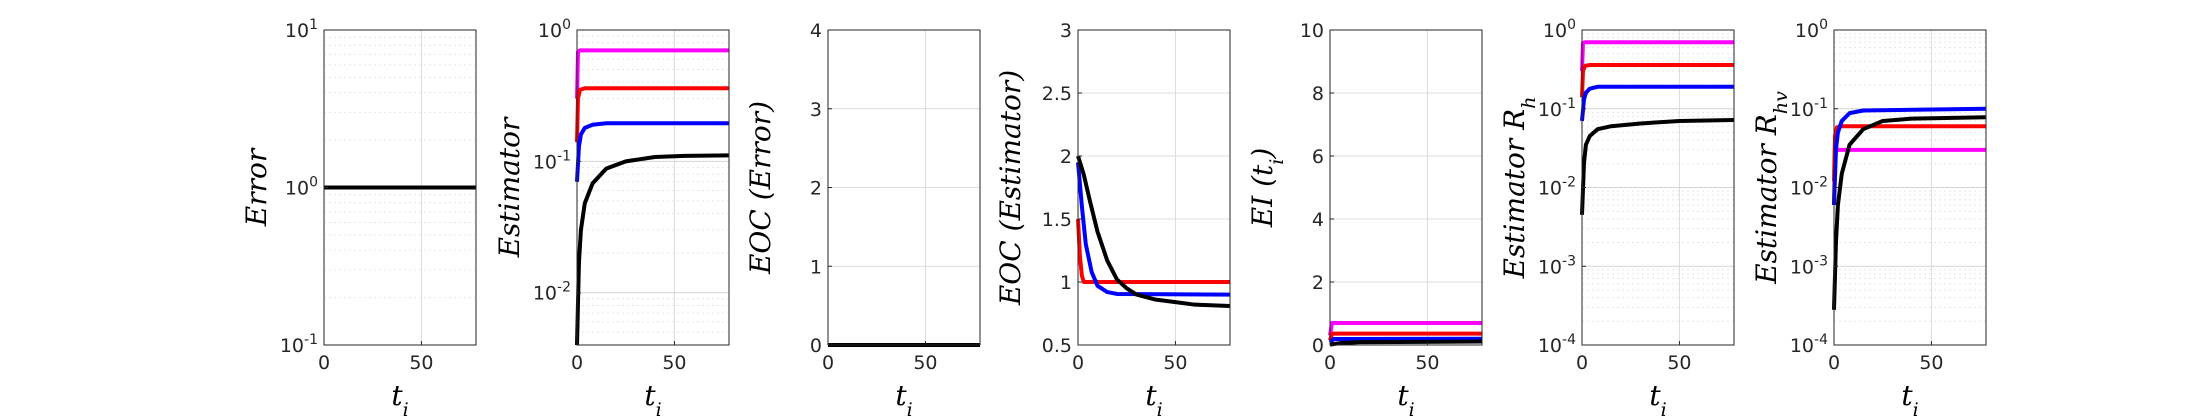 The width and height of the screenshot is (2187, 417). I want to click on y-tick-label: 10¹, so click(301, 29).